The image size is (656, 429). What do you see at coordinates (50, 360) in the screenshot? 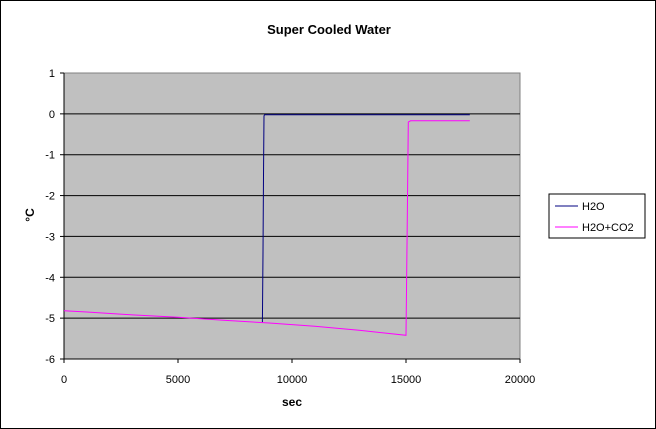
I see `y-tick-label: -6` at bounding box center [50, 360].